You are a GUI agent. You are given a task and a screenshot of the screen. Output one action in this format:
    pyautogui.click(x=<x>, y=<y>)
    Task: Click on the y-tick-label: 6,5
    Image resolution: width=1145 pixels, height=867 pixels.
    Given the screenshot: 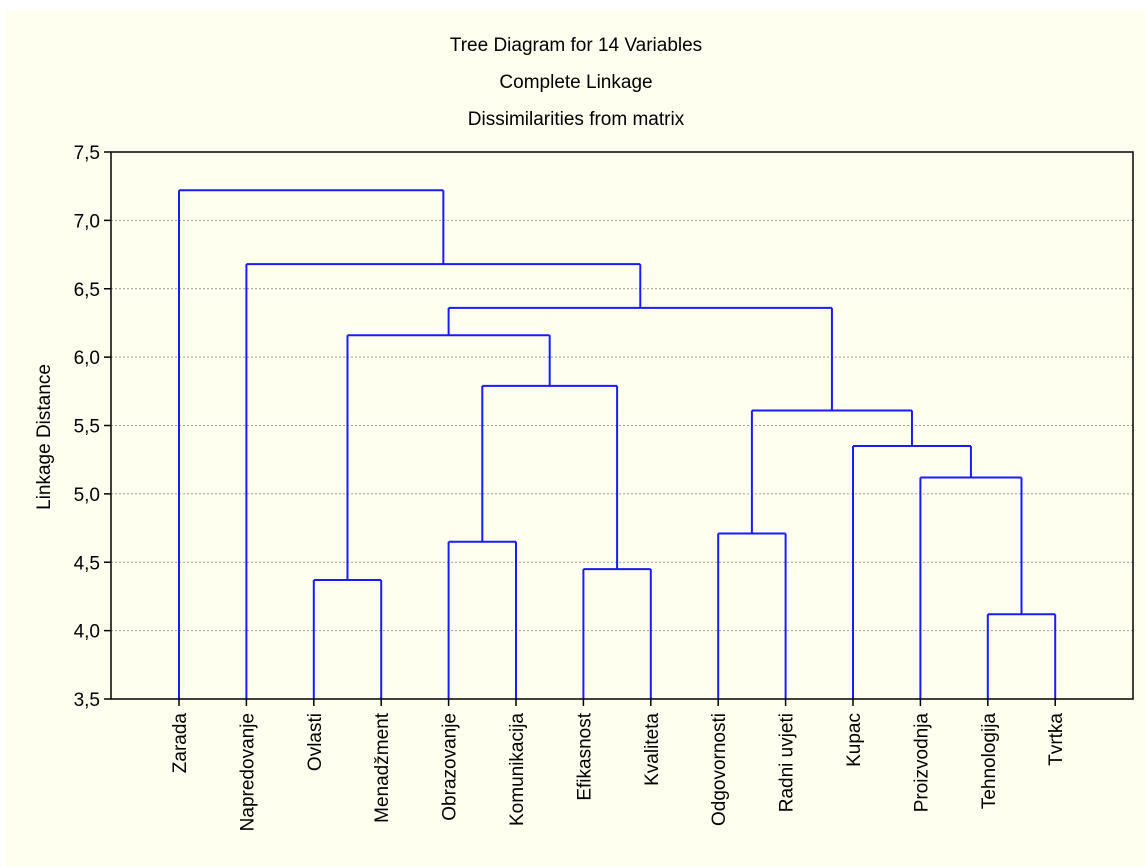 What is the action you would take?
    pyautogui.click(x=87, y=290)
    